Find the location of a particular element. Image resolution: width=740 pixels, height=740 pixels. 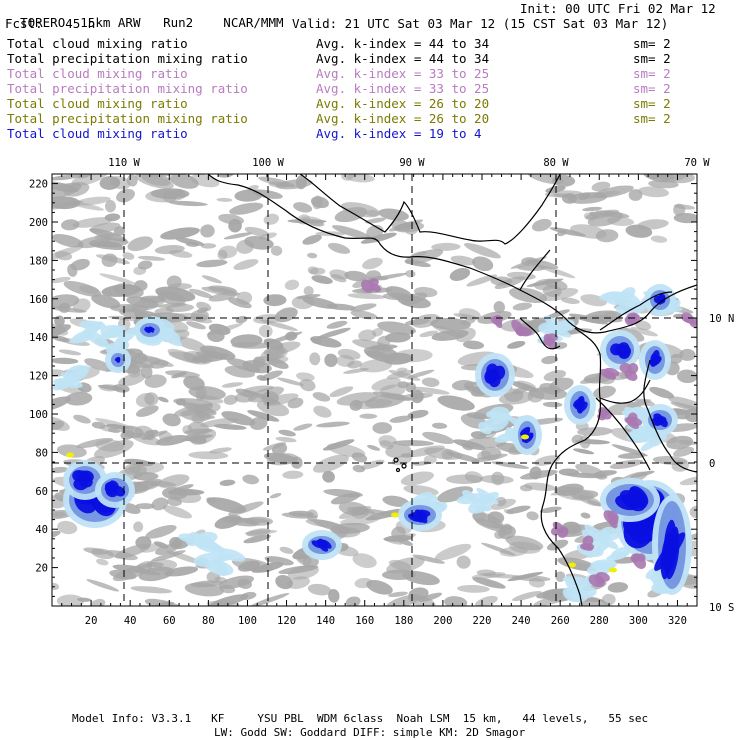

latitude-label: 10 N is located at coordinates (721, 319).